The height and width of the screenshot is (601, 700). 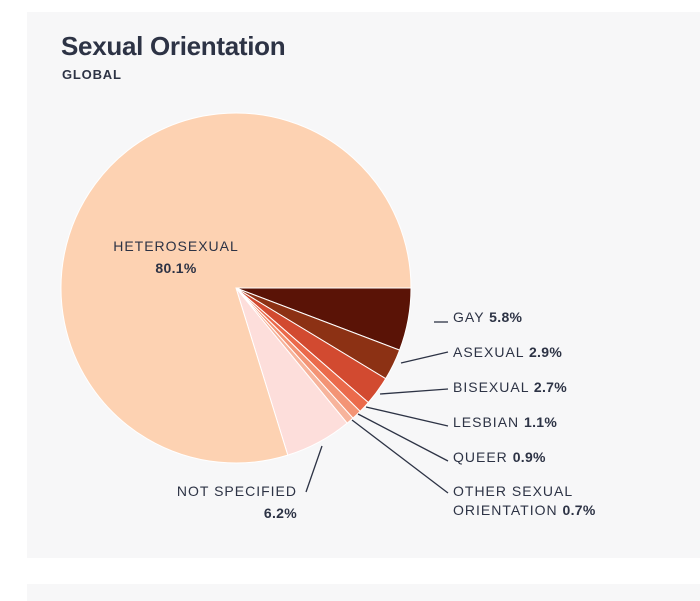 I want to click on slice-value: 2.9%, so click(x=545, y=352).